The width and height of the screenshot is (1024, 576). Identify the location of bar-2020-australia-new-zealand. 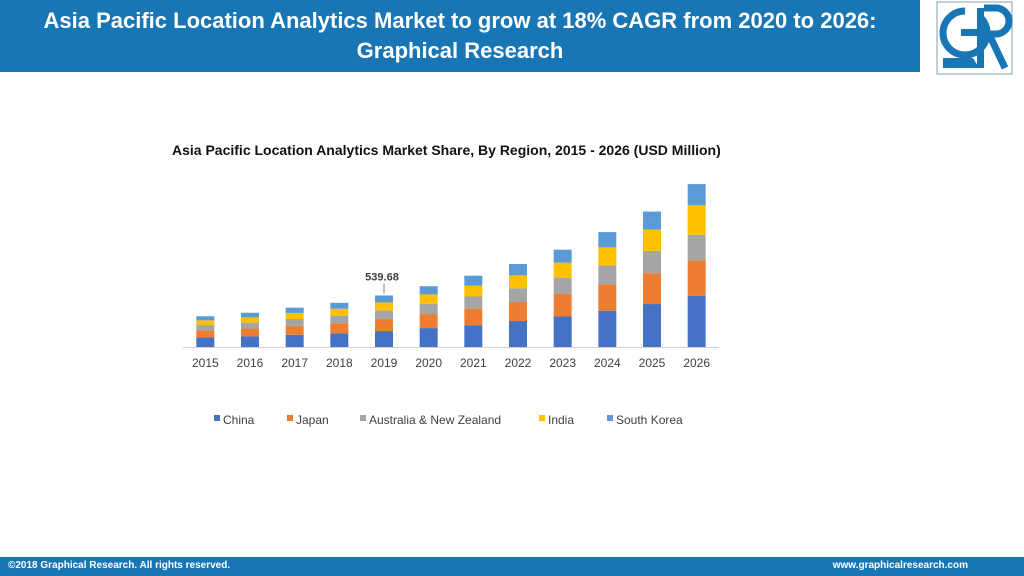
(428, 309).